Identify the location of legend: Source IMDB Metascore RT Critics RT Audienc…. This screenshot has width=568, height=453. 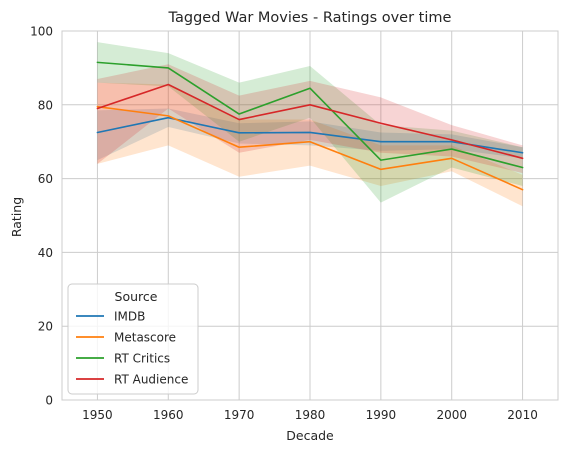
(133, 339).